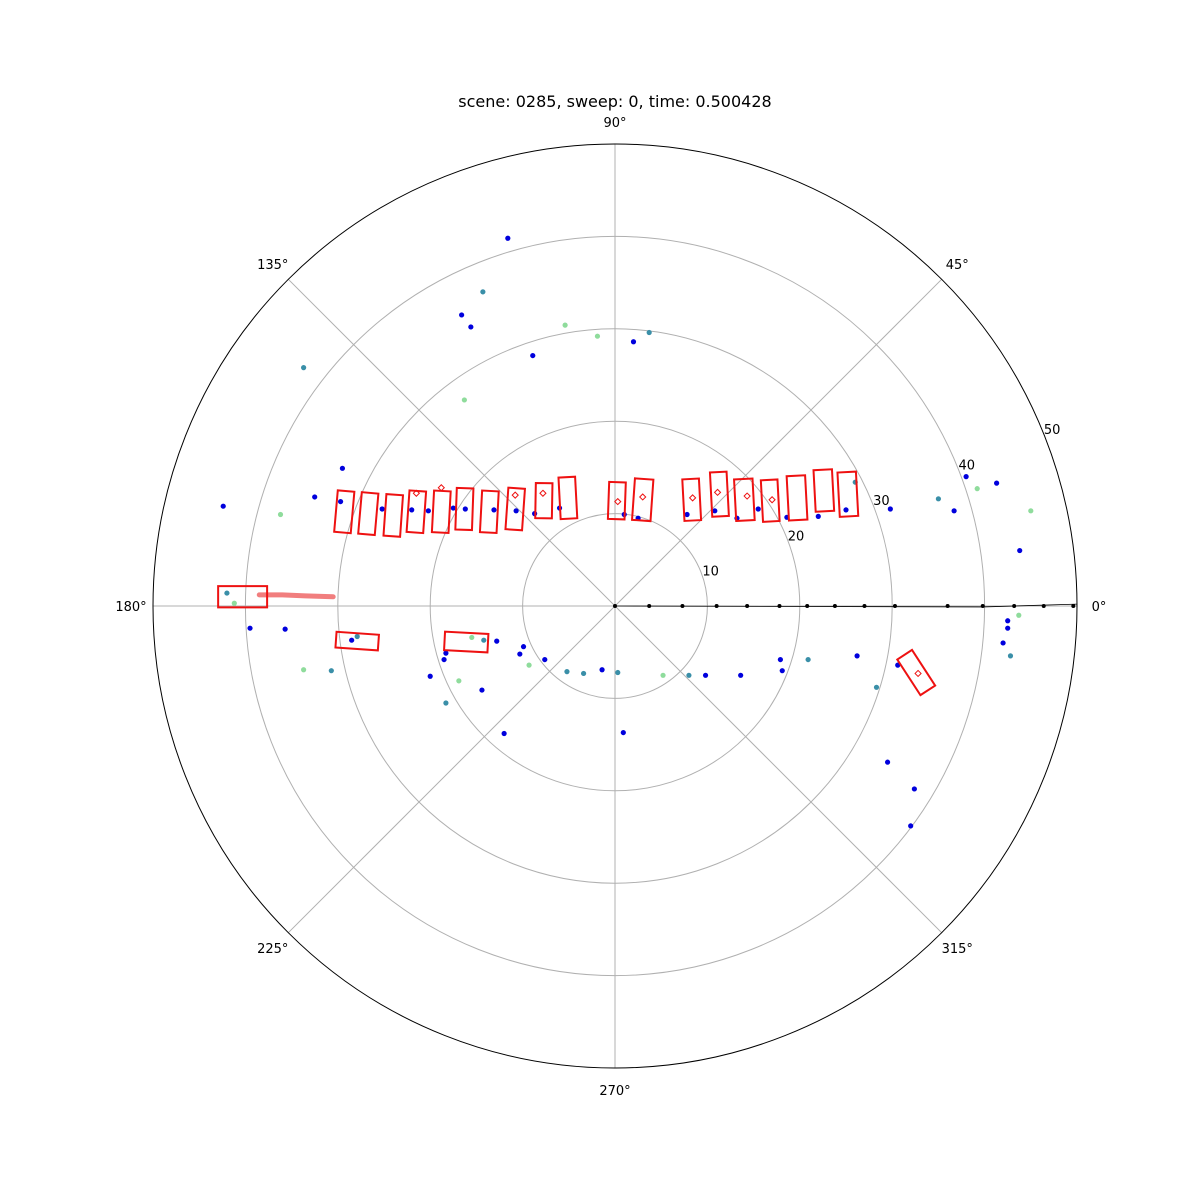  Describe the element at coordinates (614, 1091) in the screenshot. I see `angle-tick-label: 270°` at that location.